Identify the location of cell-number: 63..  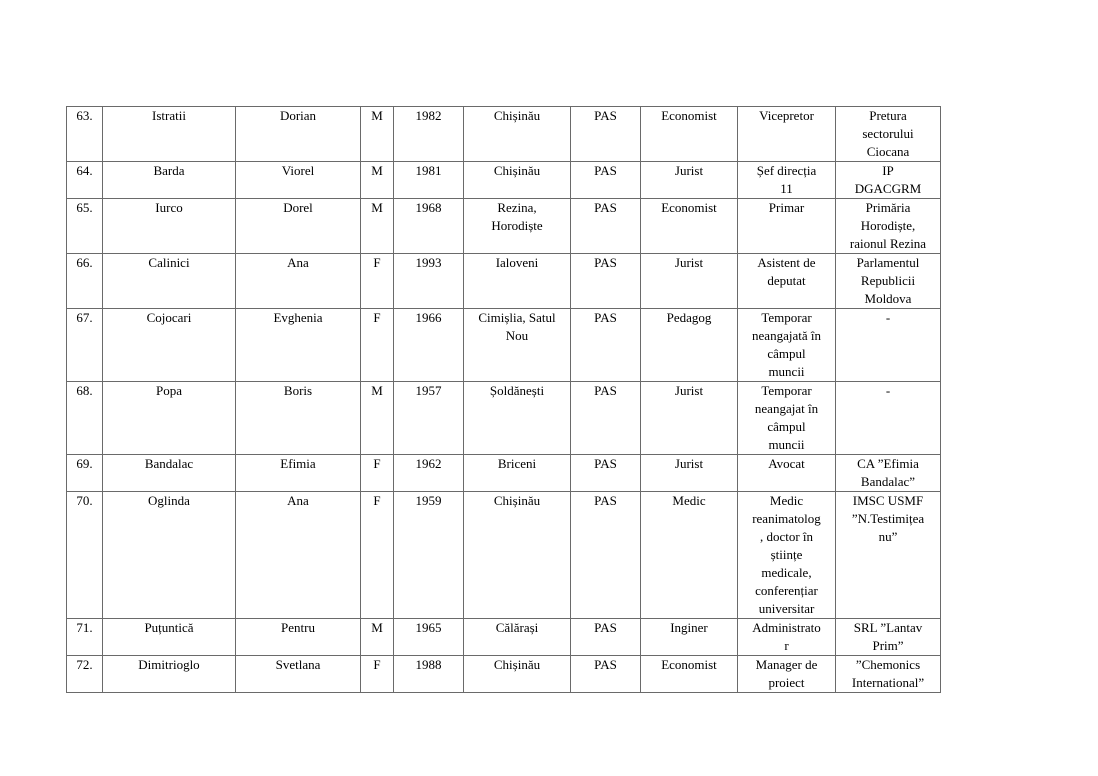
(84, 134).